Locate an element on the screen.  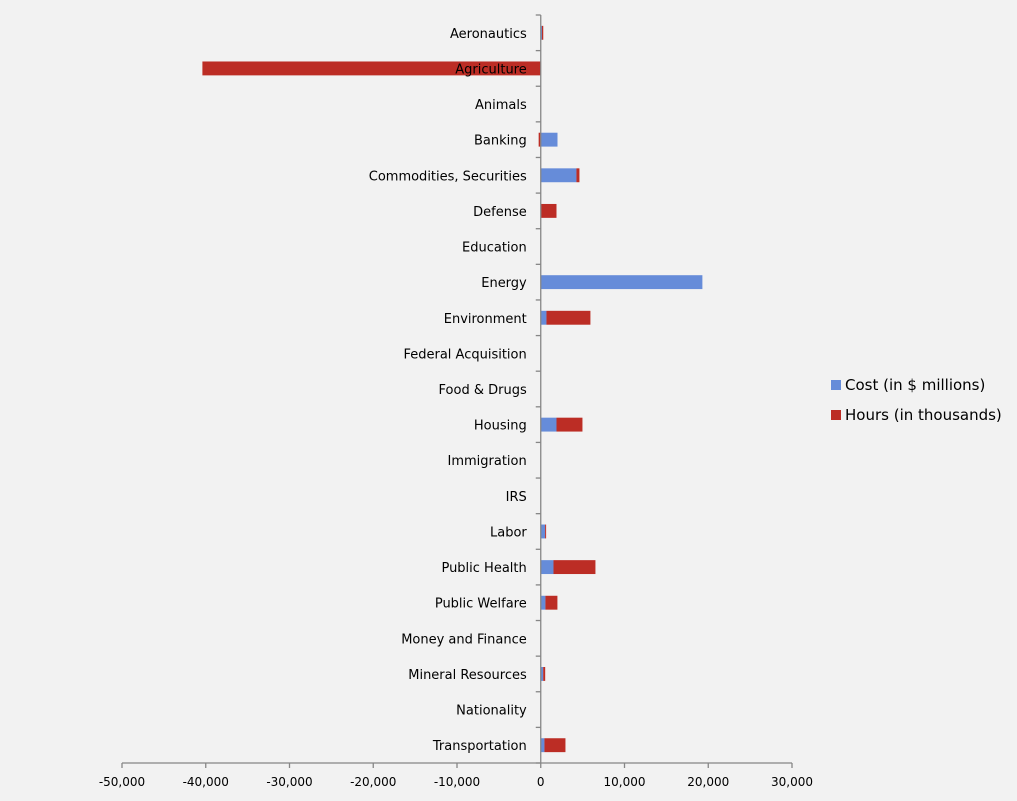
category-label-federal-acquisition: Federal Acquisition is located at coordinates (464, 354).